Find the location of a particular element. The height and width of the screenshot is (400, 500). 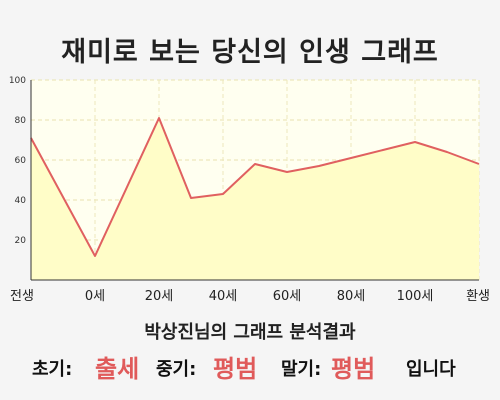

middle-value: 평범 is located at coordinates (235, 369).